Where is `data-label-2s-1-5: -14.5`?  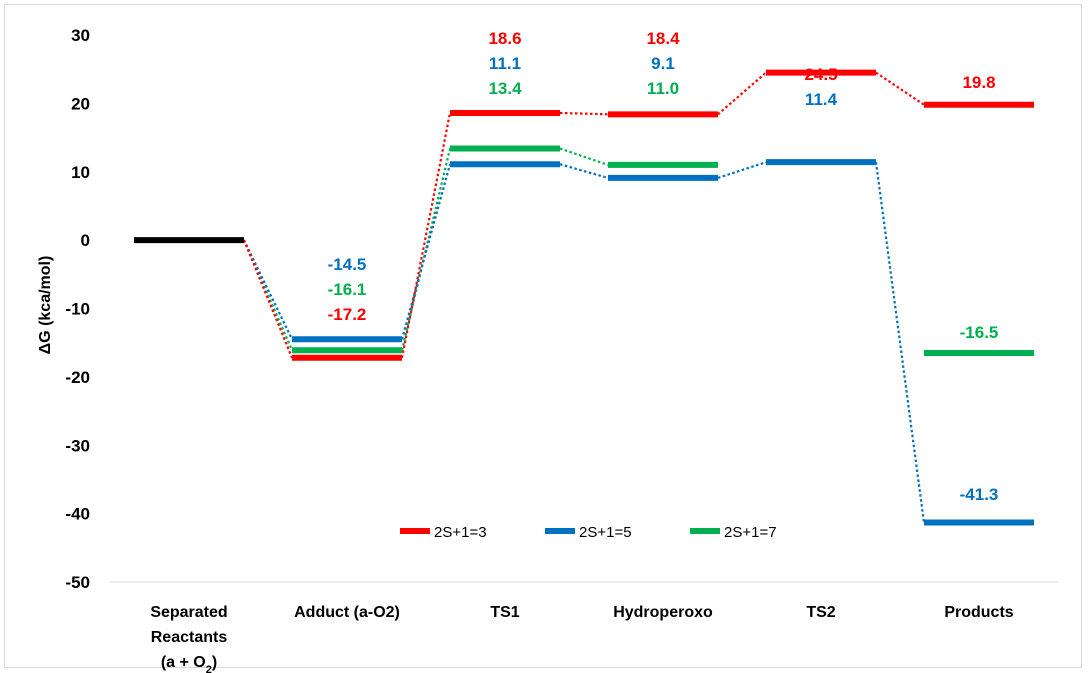 data-label-2s-1-5: -14.5 is located at coordinates (347, 264).